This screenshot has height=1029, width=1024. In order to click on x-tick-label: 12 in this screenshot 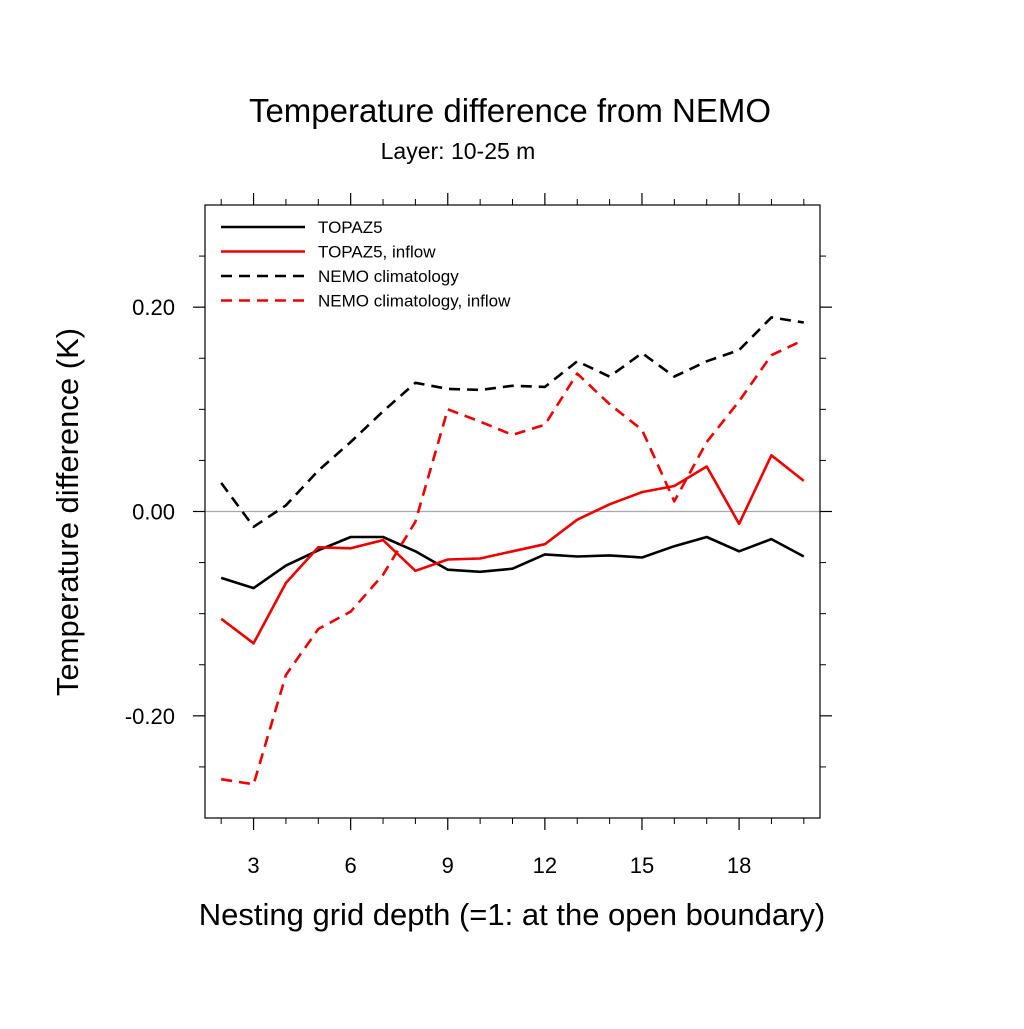, I will do `click(545, 865)`.